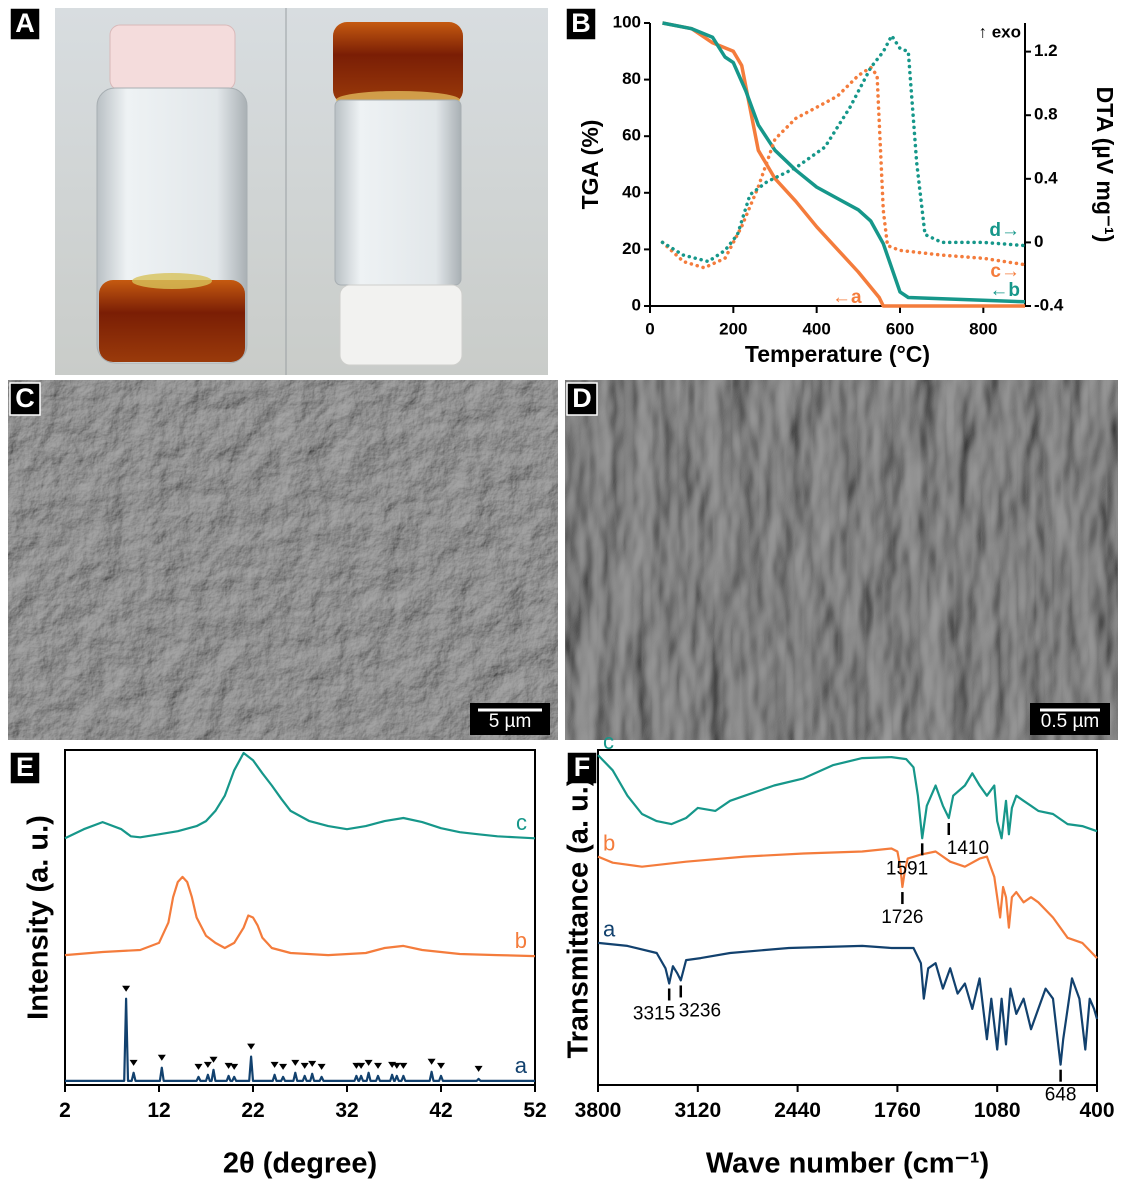 Image resolution: width=1124 pixels, height=1196 pixels. I want to click on y-axis-label: Transmittance (a. u.), so click(579, 917).